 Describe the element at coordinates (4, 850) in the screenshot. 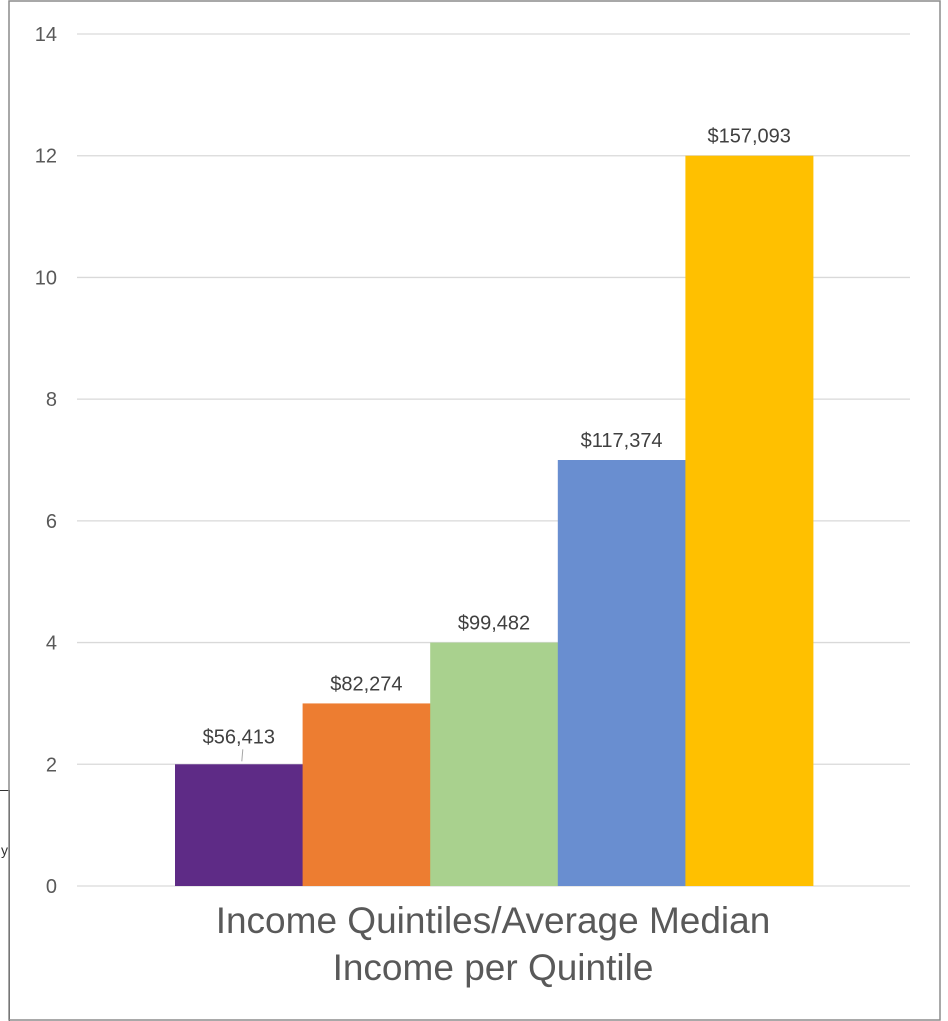

I see `background-window-glyph: y` at that location.